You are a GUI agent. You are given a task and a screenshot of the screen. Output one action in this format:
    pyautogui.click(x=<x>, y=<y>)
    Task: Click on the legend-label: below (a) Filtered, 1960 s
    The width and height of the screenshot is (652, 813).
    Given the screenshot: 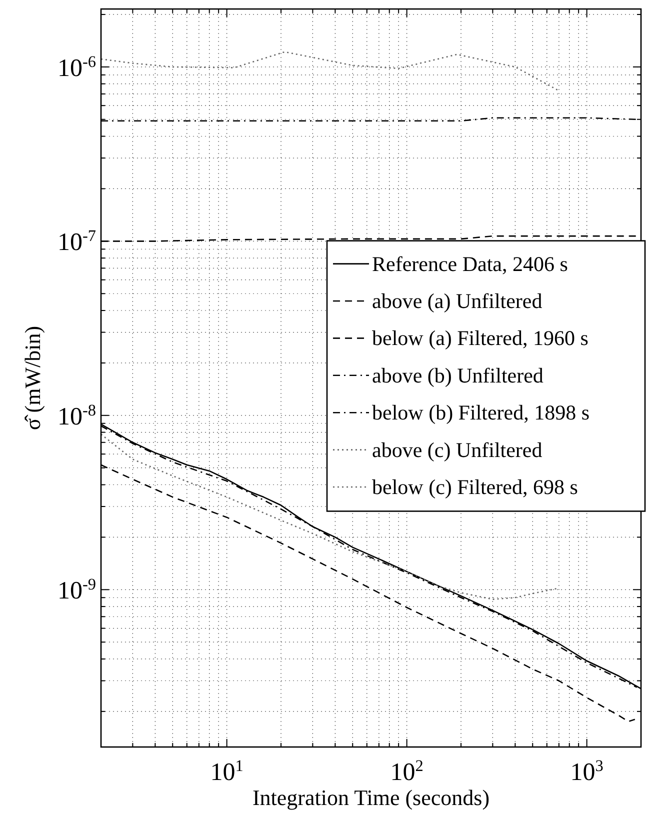 What is the action you would take?
    pyautogui.click(x=480, y=338)
    